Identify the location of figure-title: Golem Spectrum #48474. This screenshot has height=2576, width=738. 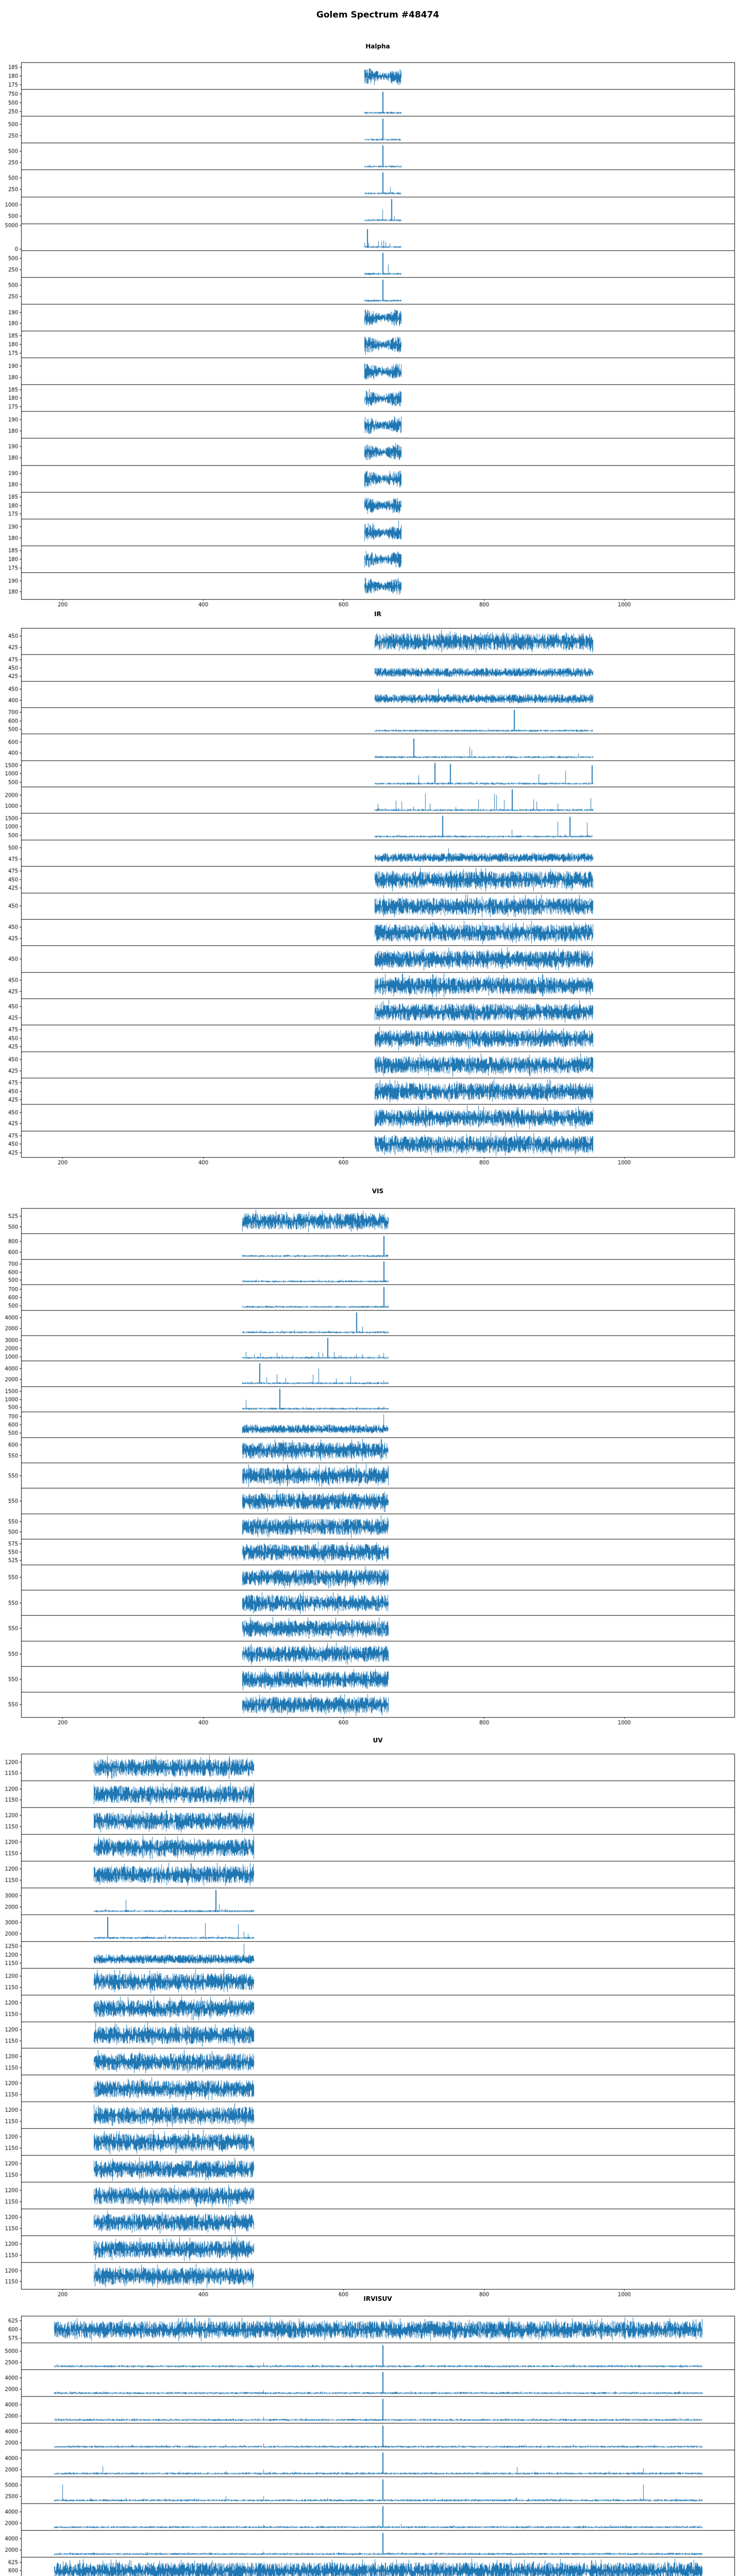
(378, 15).